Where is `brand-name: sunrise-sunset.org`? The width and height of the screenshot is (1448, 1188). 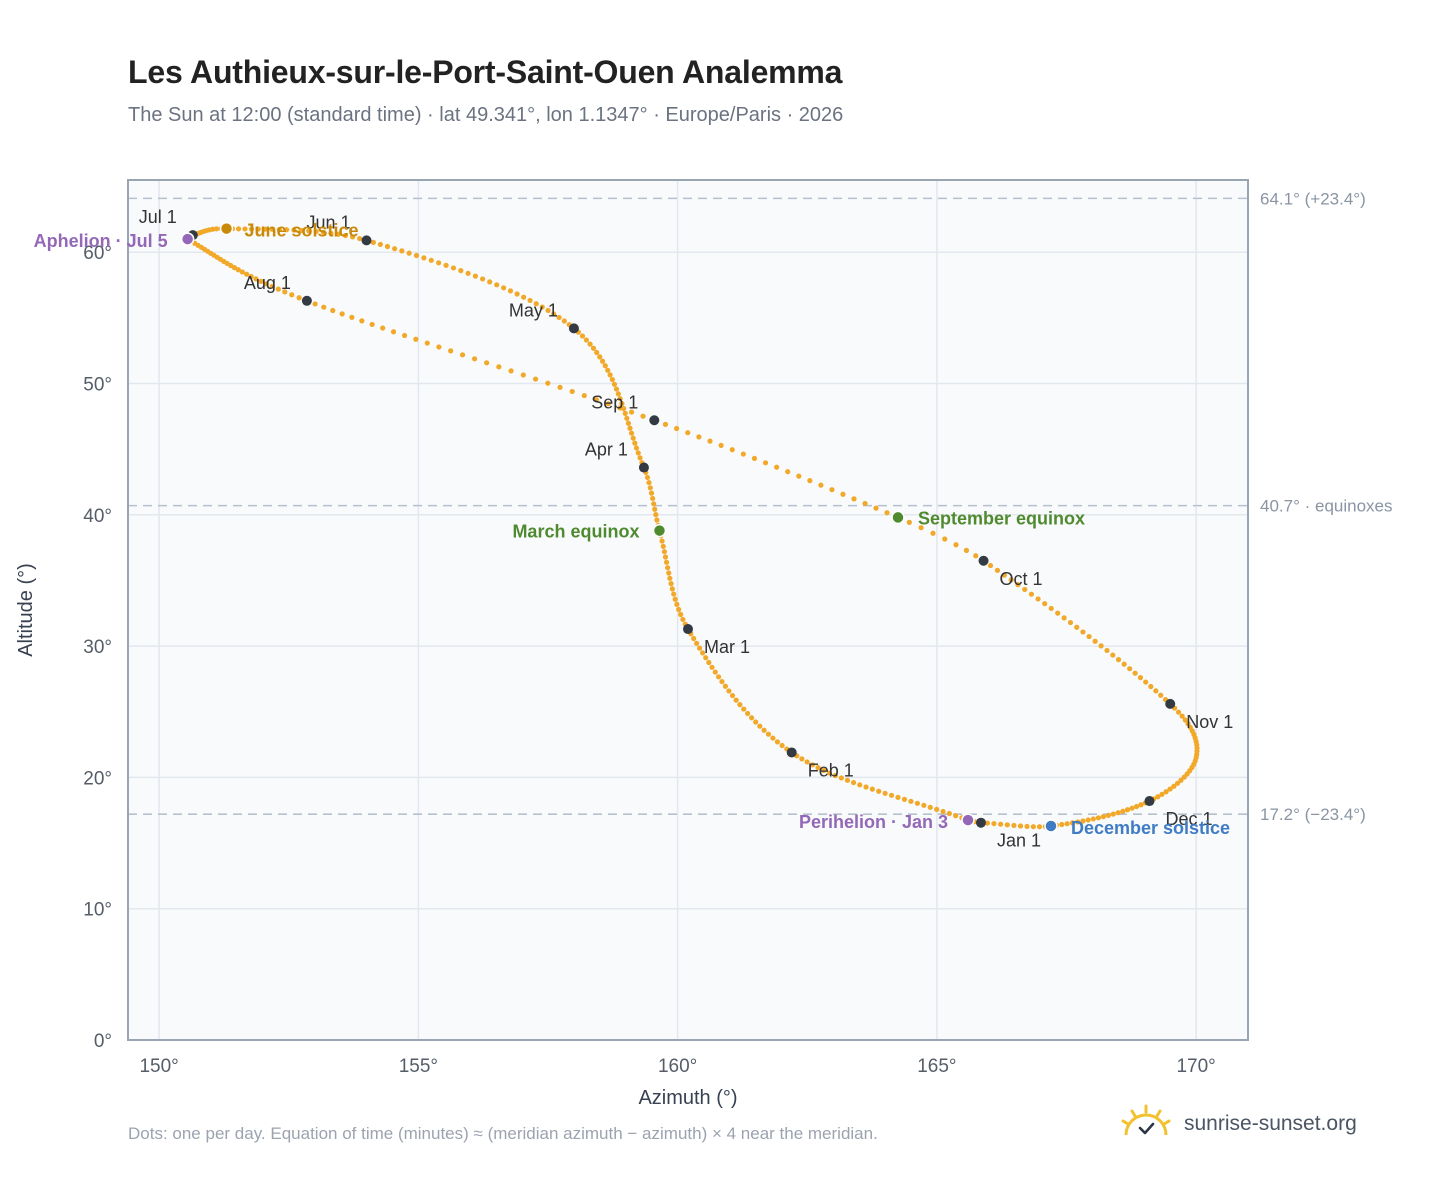 brand-name: sunrise-sunset.org is located at coordinates (1270, 1123).